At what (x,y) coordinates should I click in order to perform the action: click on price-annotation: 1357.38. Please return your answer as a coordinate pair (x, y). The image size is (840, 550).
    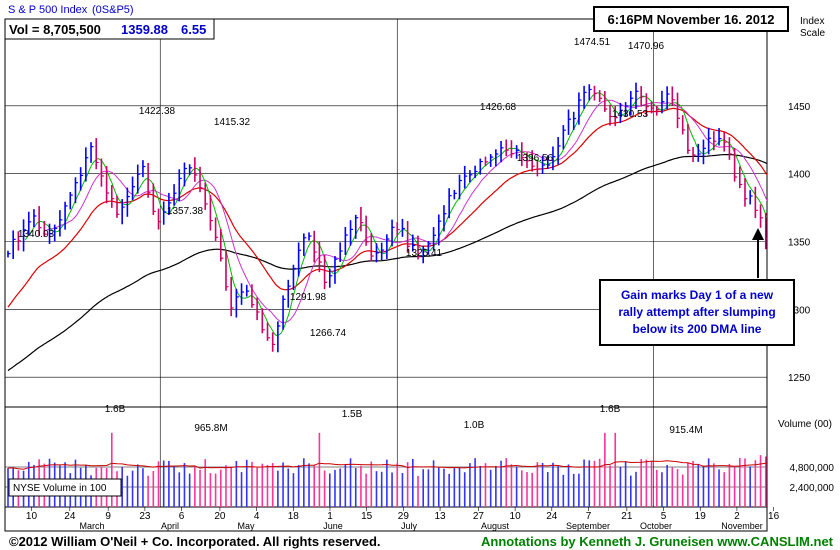
    Looking at the image, I should click on (185, 211).